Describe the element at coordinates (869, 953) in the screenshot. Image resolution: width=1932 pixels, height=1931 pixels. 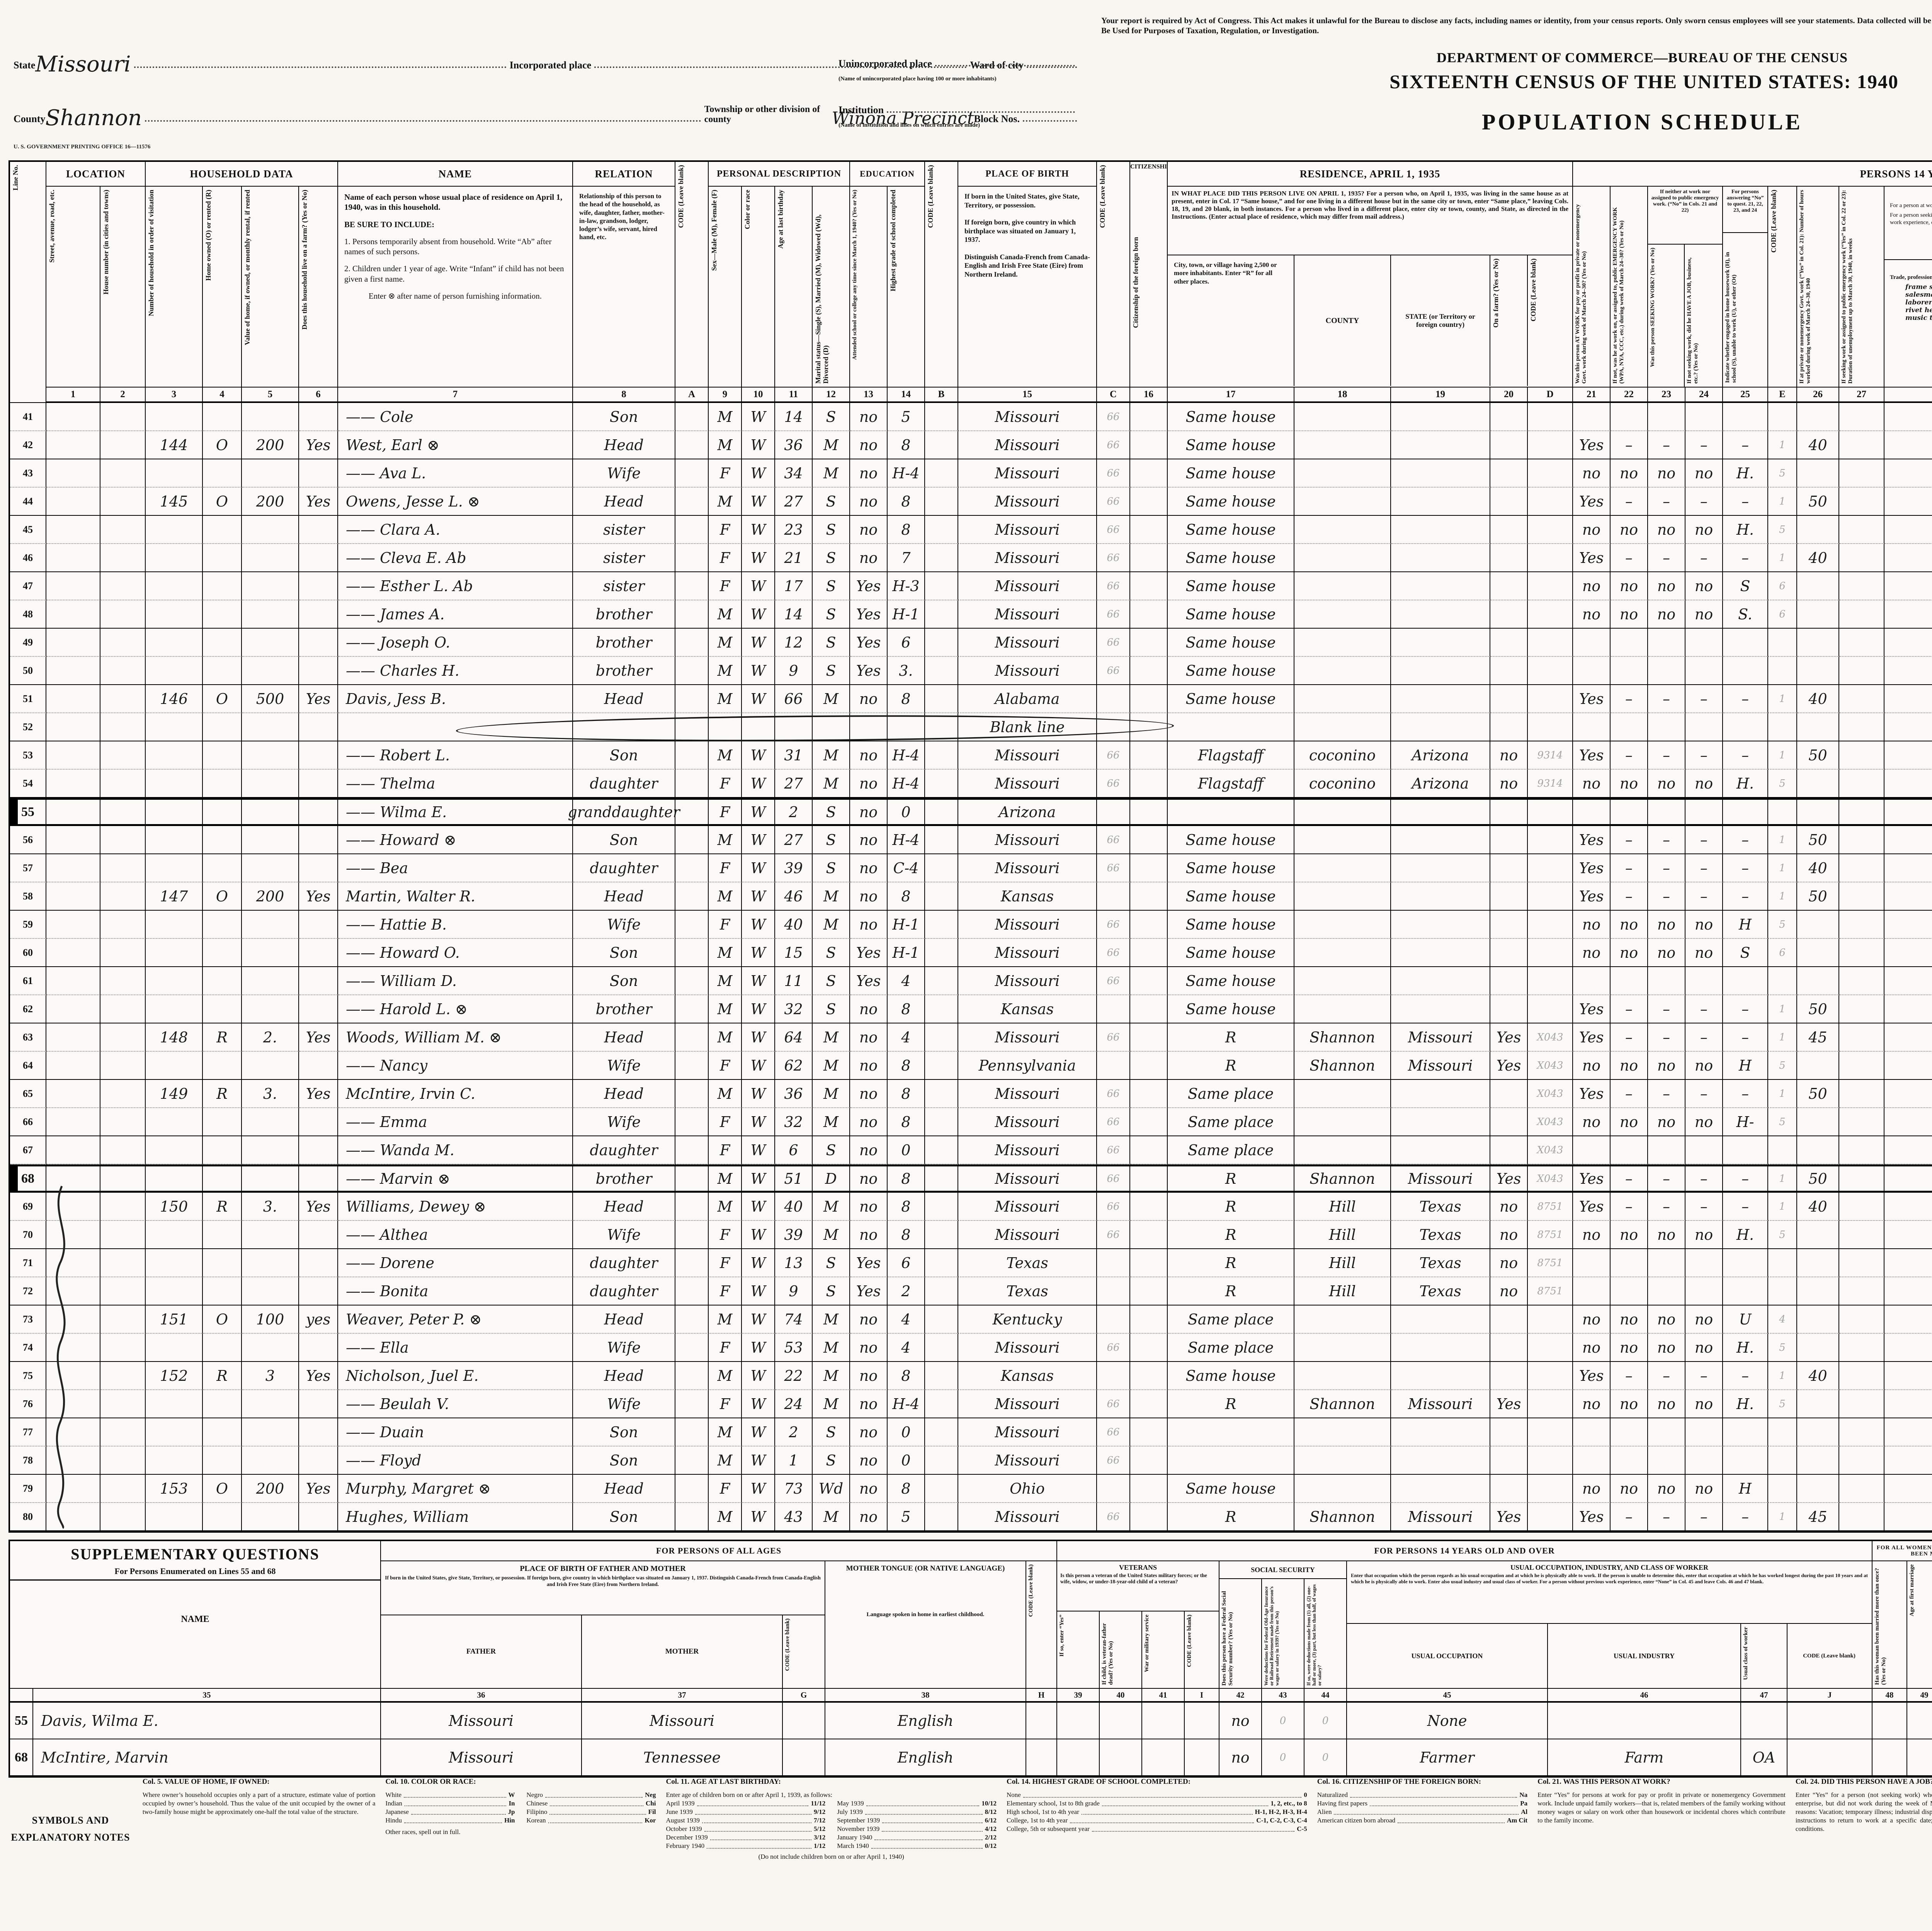
I see `cell-at-line-60: Yes` at that location.